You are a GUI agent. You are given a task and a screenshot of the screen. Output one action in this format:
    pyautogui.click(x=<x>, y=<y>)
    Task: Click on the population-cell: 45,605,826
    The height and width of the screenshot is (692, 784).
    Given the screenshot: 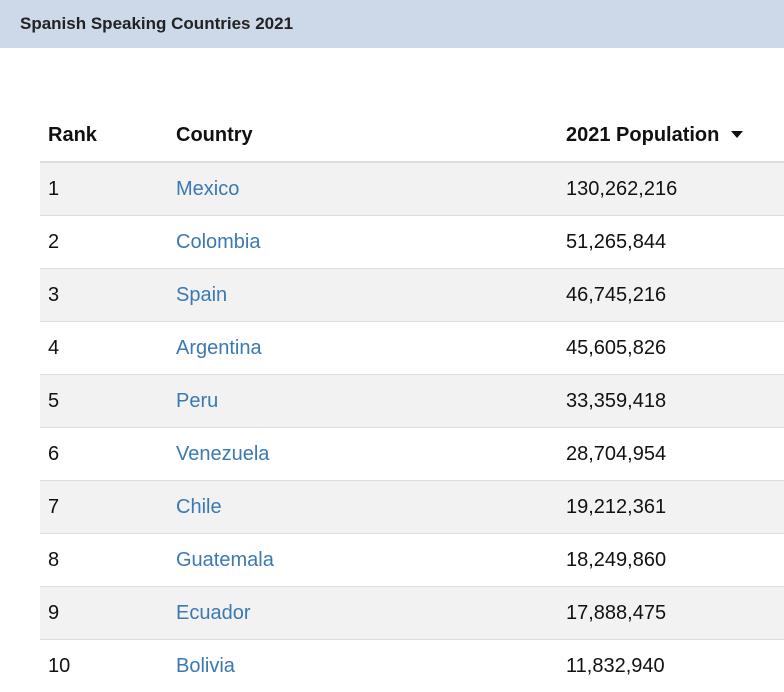 What is the action you would take?
    pyautogui.click(x=671, y=348)
    